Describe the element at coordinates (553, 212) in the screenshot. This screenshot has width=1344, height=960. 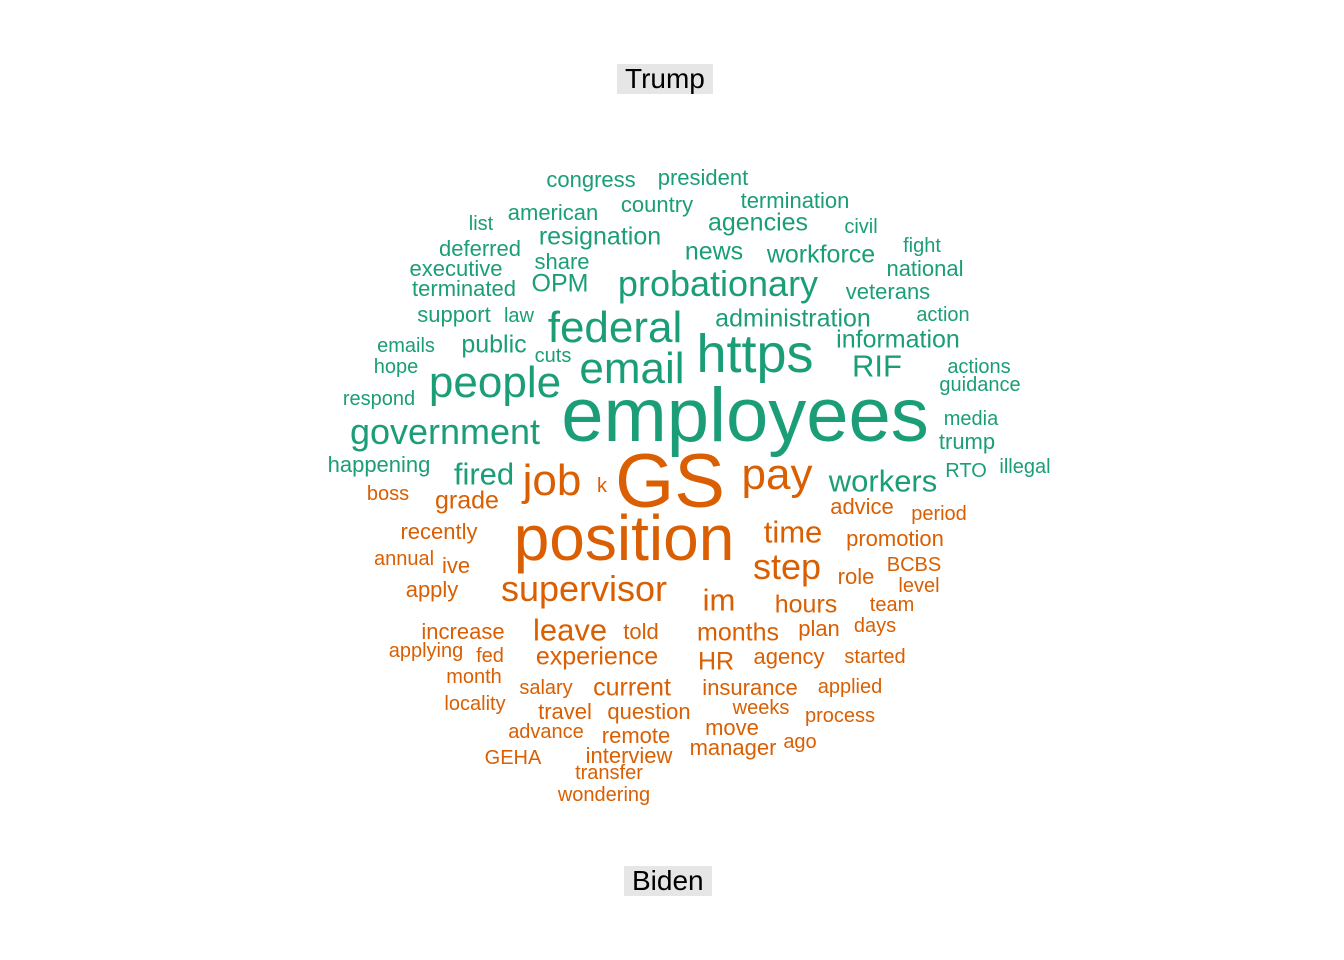
I see `word-american: american` at that location.